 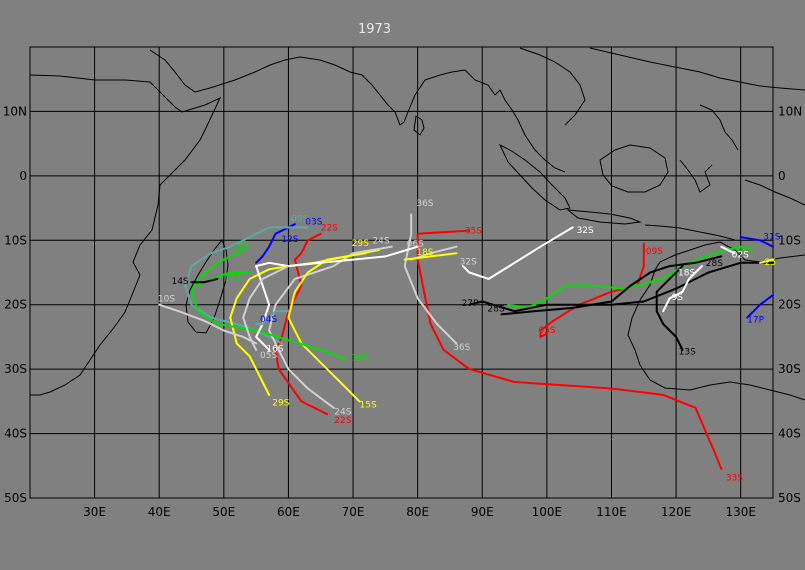 I want to click on indochina-coastline, so click(x=552, y=86).